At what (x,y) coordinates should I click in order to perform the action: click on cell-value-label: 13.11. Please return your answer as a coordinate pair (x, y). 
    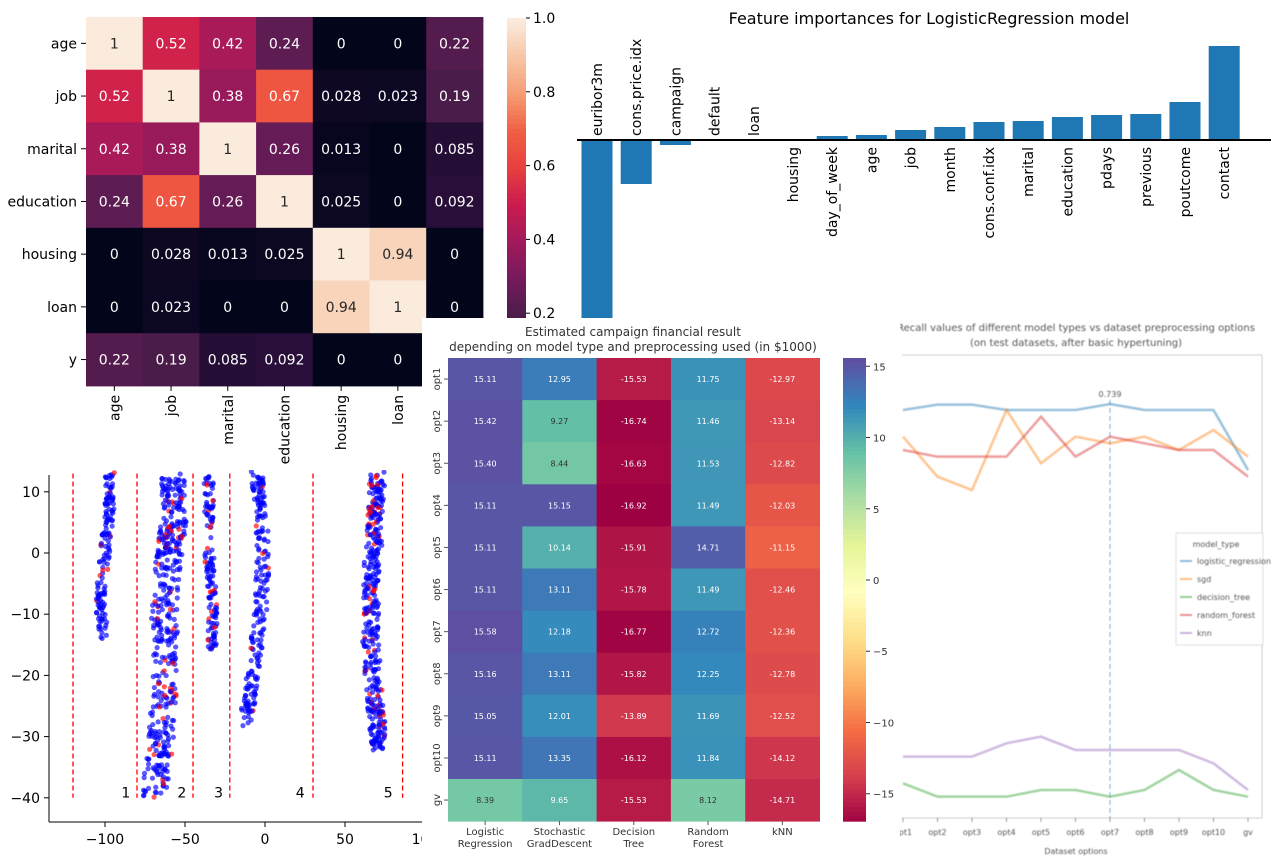
    Looking at the image, I should click on (559, 590).